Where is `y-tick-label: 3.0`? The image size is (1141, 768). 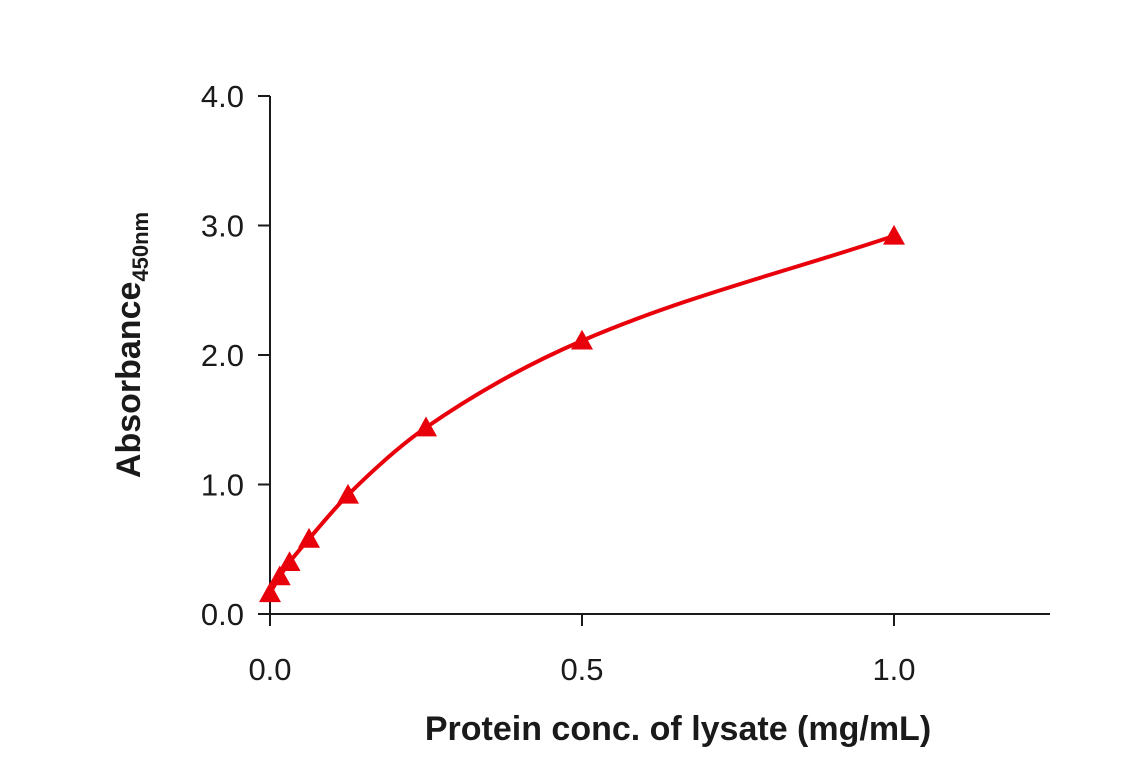 y-tick-label: 3.0 is located at coordinates (222, 226).